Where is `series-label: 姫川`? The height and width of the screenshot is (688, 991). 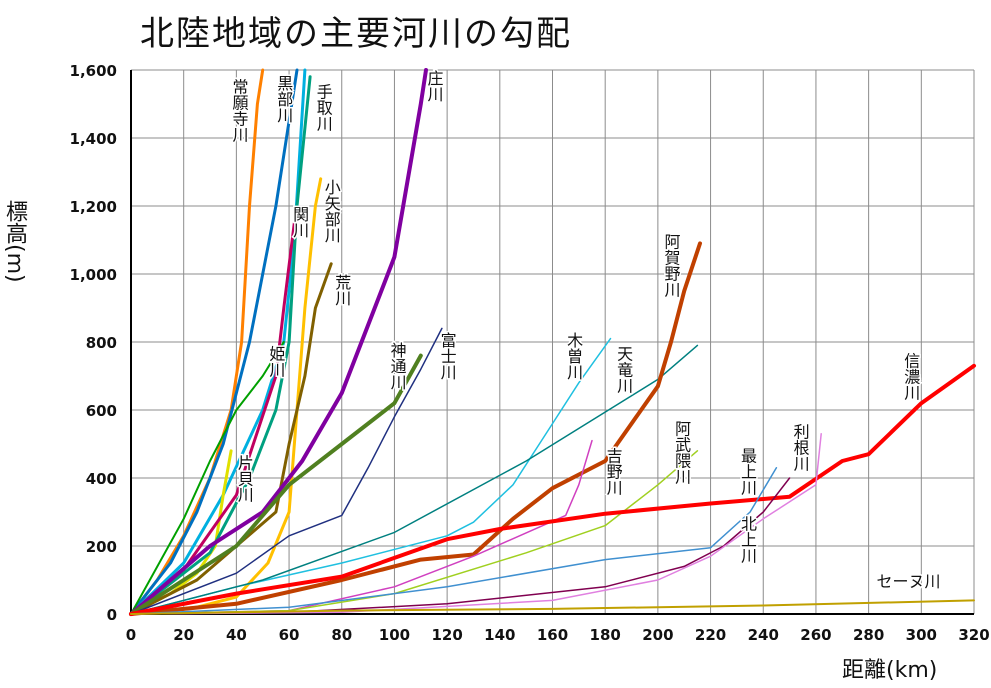
series-label: 姫川 is located at coordinates (275, 361).